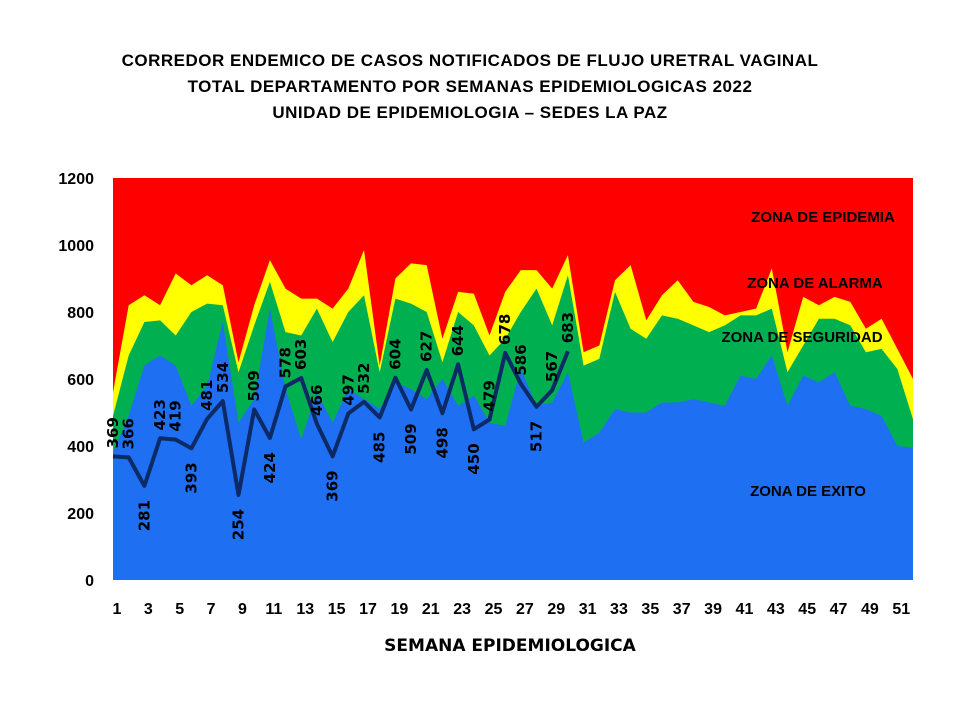  Describe the element at coordinates (474, 458) in the screenshot. I see `data-label: 450` at that location.